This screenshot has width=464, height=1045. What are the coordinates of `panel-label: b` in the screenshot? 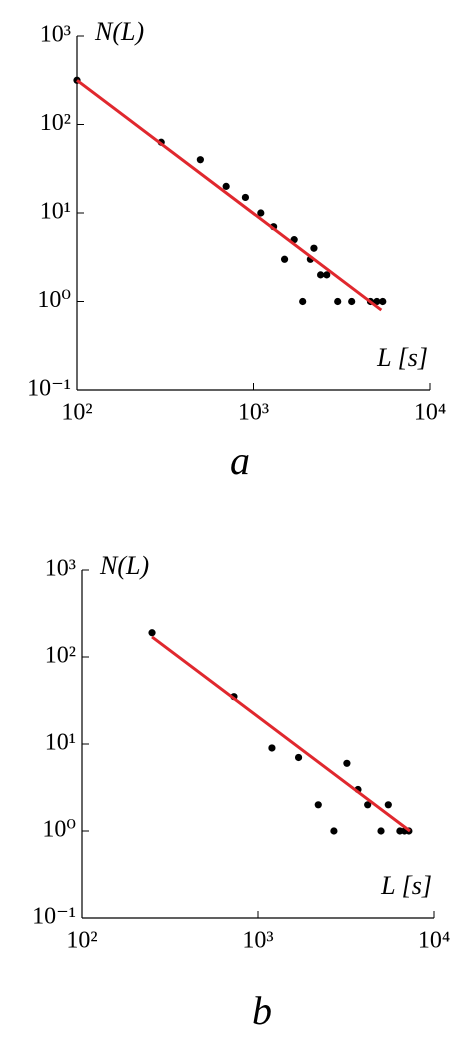 It's located at (262, 1010).